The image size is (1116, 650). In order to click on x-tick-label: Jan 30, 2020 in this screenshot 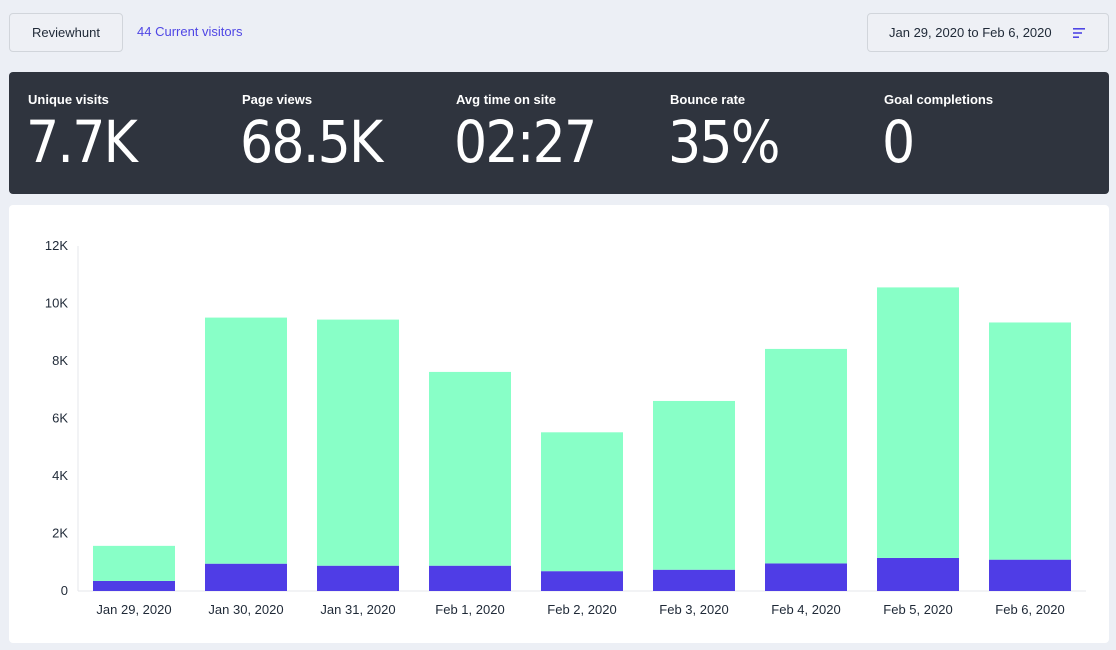, I will do `click(245, 609)`.